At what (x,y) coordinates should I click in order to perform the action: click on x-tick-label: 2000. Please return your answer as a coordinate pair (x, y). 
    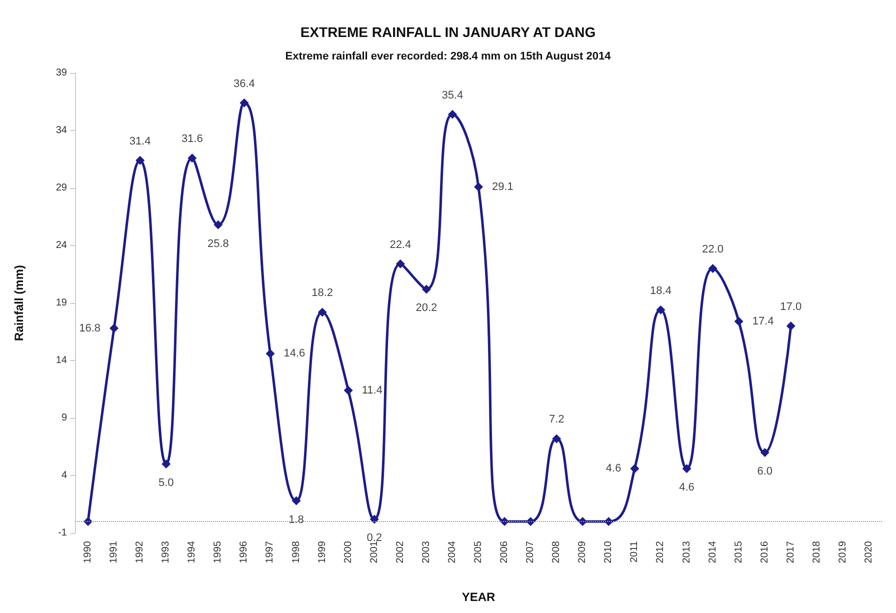
    Looking at the image, I should click on (348, 552).